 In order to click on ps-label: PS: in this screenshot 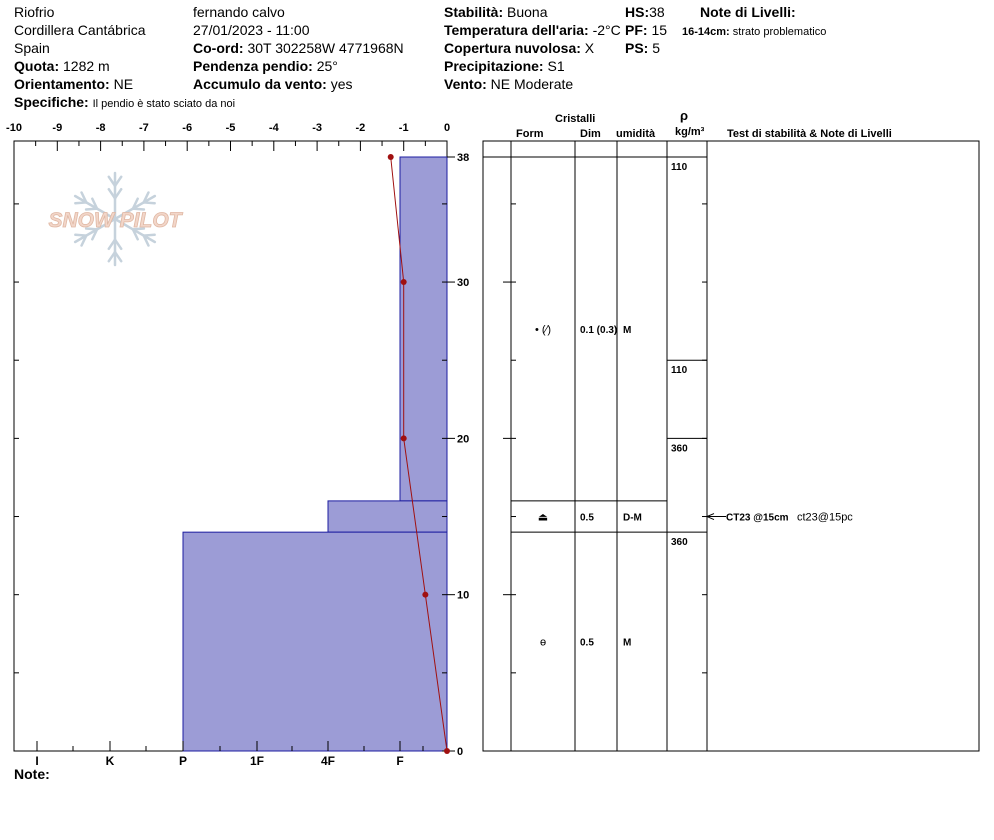, I will do `click(637, 48)`.